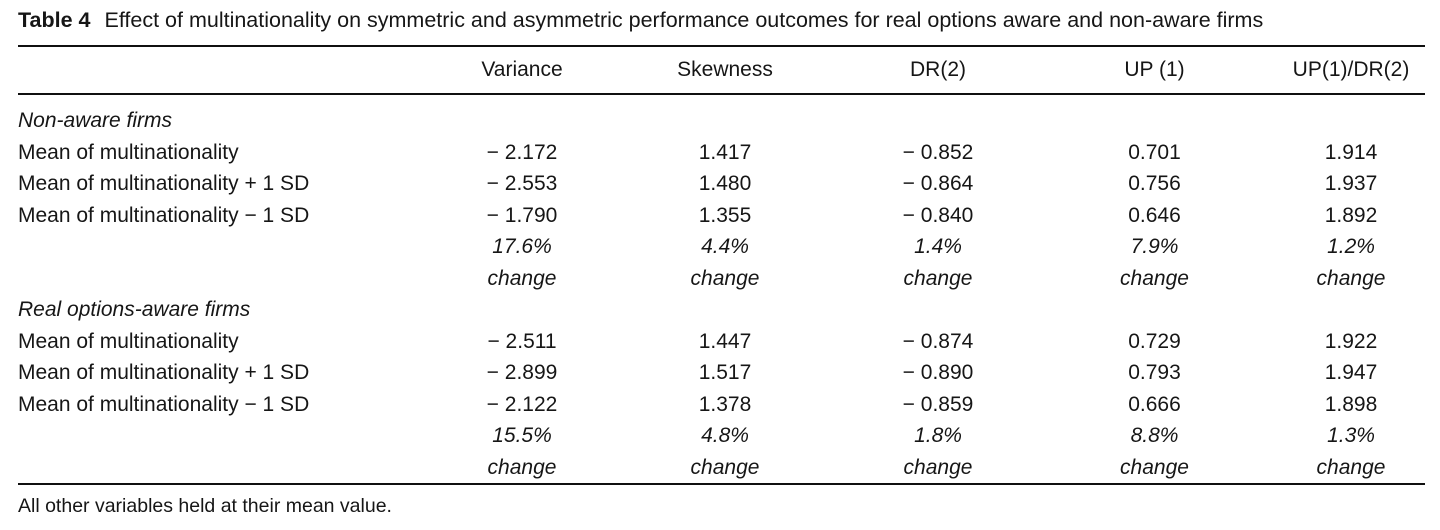  What do you see at coordinates (134, 309) in the screenshot?
I see `section-heading-label: Real options-aware firms` at bounding box center [134, 309].